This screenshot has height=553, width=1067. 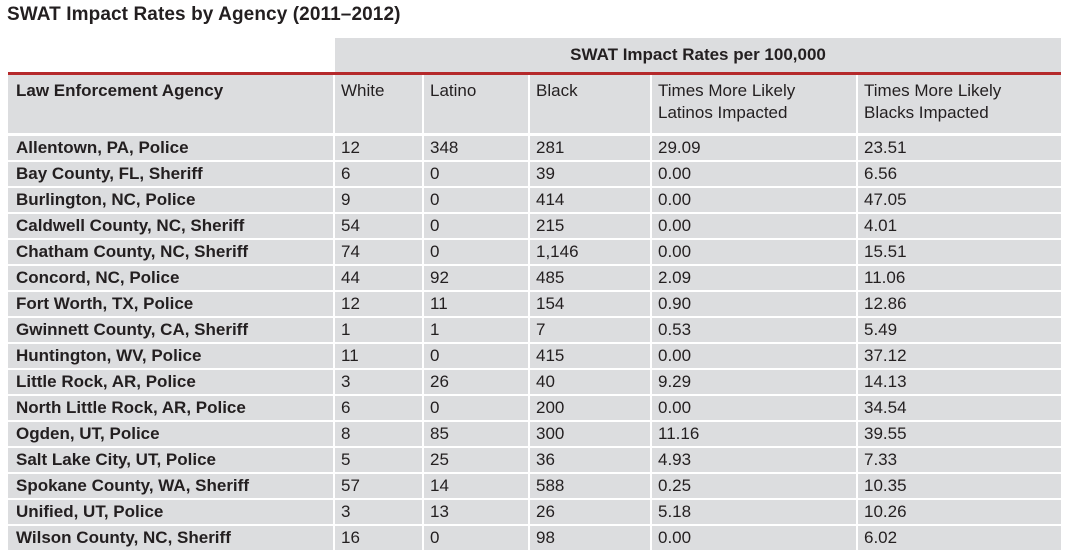 What do you see at coordinates (959, 149) in the screenshot?
I see `black-ratio-cell: 23.51` at bounding box center [959, 149].